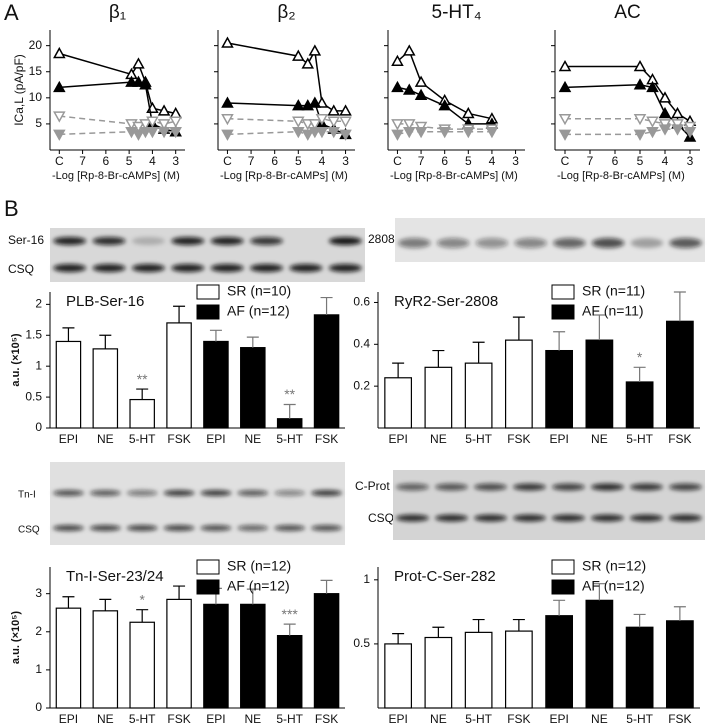 The height and width of the screenshot is (724, 713). Describe the element at coordinates (33, 396) in the screenshot. I see `y-tick-label: 0.5` at that location.